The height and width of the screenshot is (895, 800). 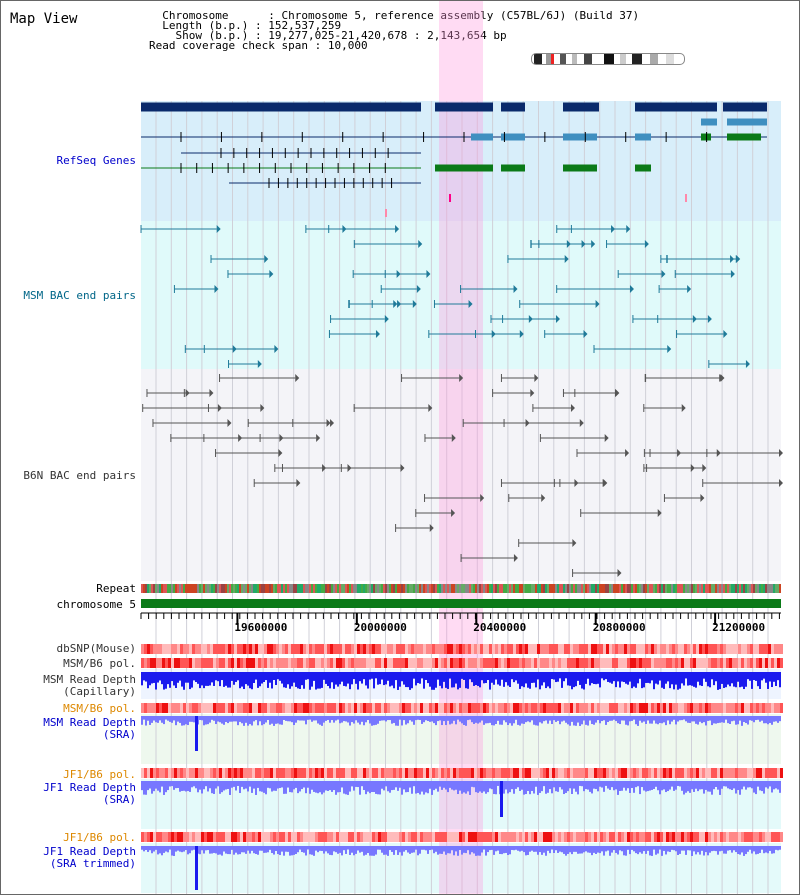 I want to click on track-label-b6n-bac: B6N BAC end pairs, so click(x=79, y=475).